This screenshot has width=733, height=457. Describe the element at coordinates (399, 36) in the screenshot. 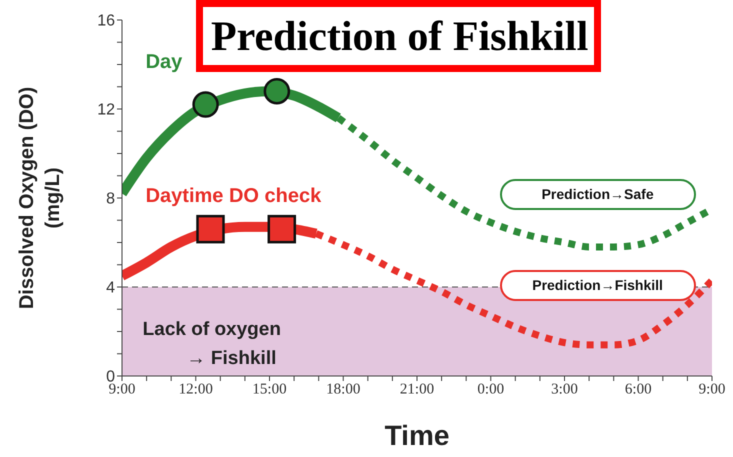

I see `chart-title: Prediction of Fishkill` at that location.